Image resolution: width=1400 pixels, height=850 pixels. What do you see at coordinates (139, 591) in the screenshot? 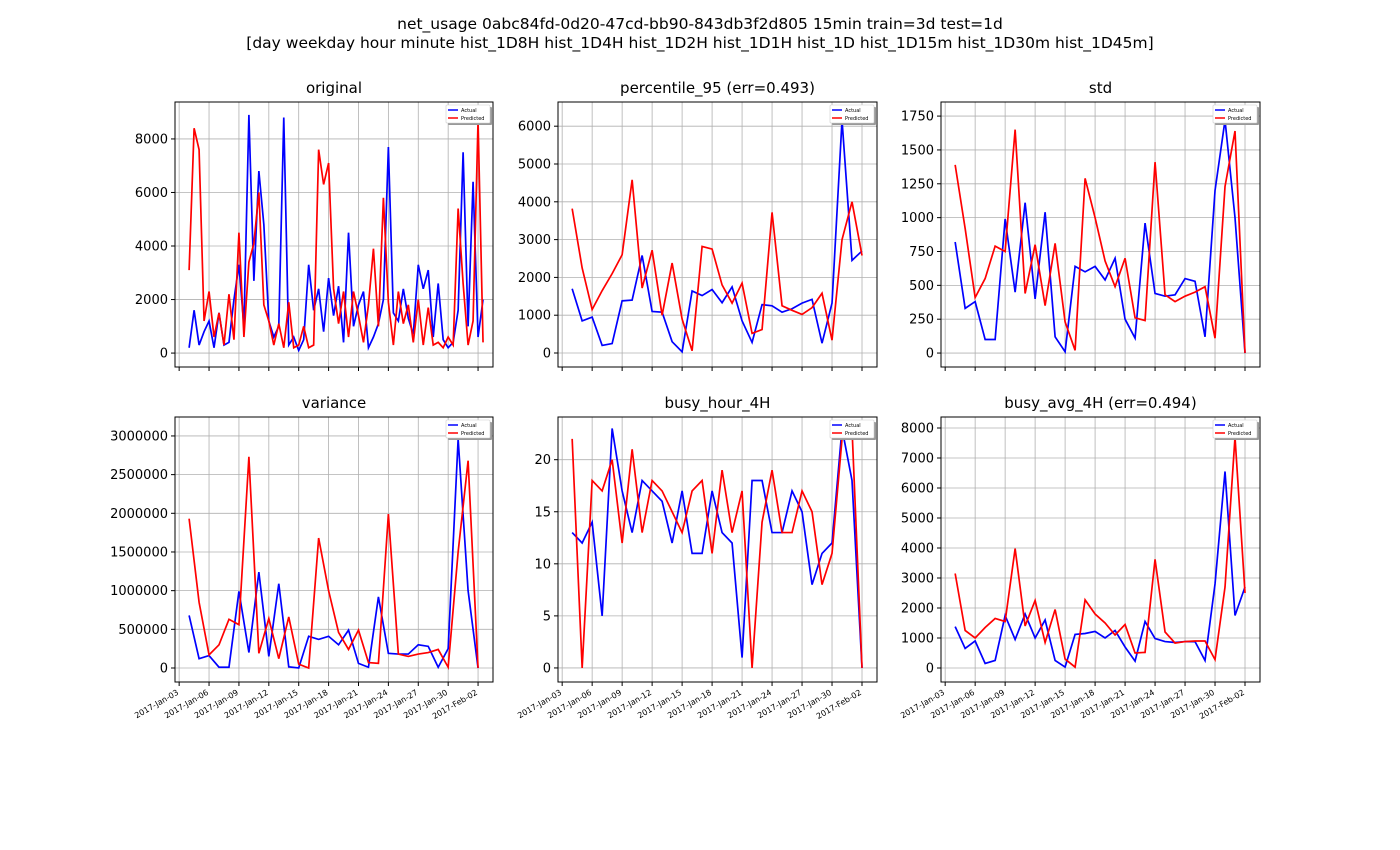
I see `y-tick-label: 1000000` at bounding box center [139, 591].